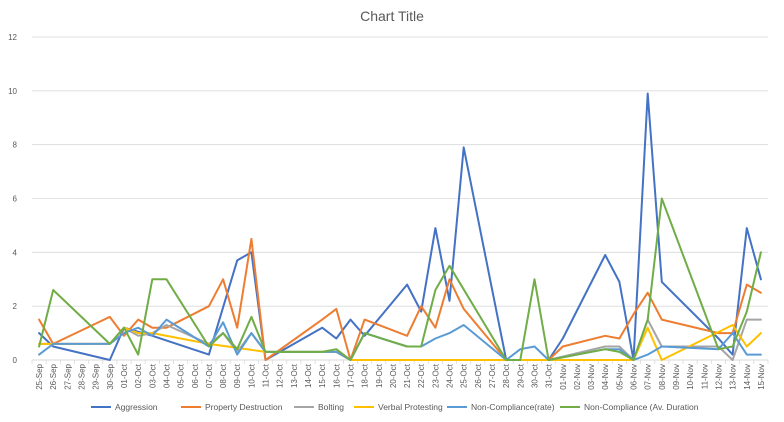 Image resolution: width=784 pixels, height=422 pixels. I want to click on x-tick-label: 12-Nov, so click(718, 377).